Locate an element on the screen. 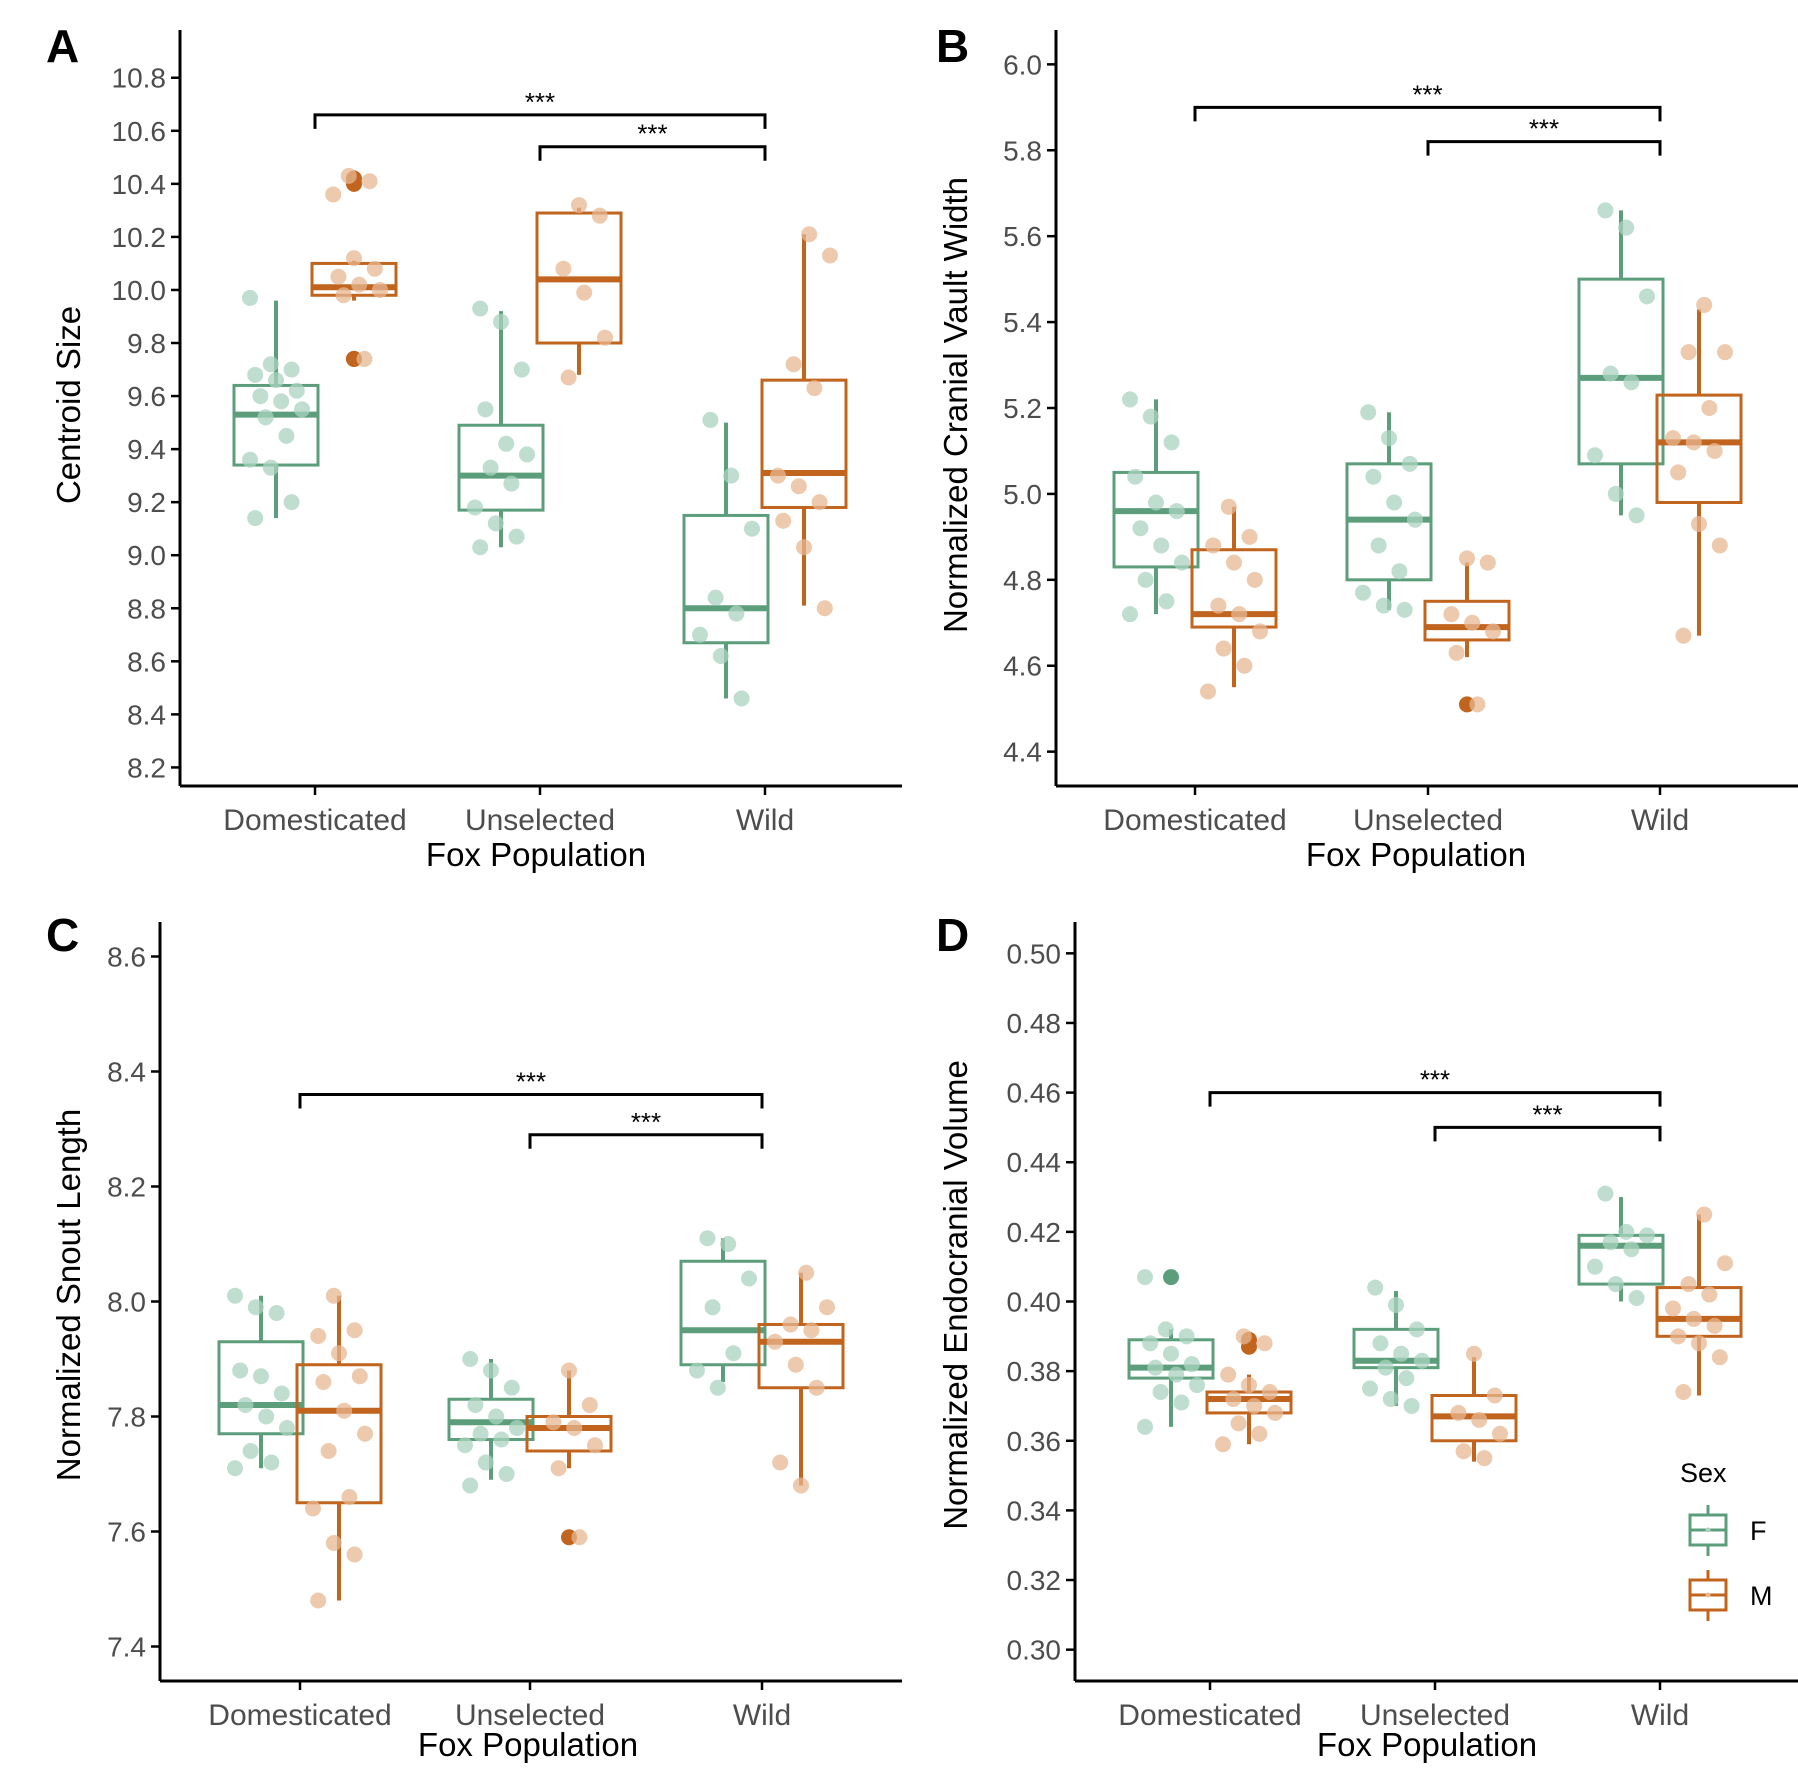 Image resolution: width=1798 pixels, height=1777 pixels. x-tick-label: Domesticated is located at coordinates (1194, 820).